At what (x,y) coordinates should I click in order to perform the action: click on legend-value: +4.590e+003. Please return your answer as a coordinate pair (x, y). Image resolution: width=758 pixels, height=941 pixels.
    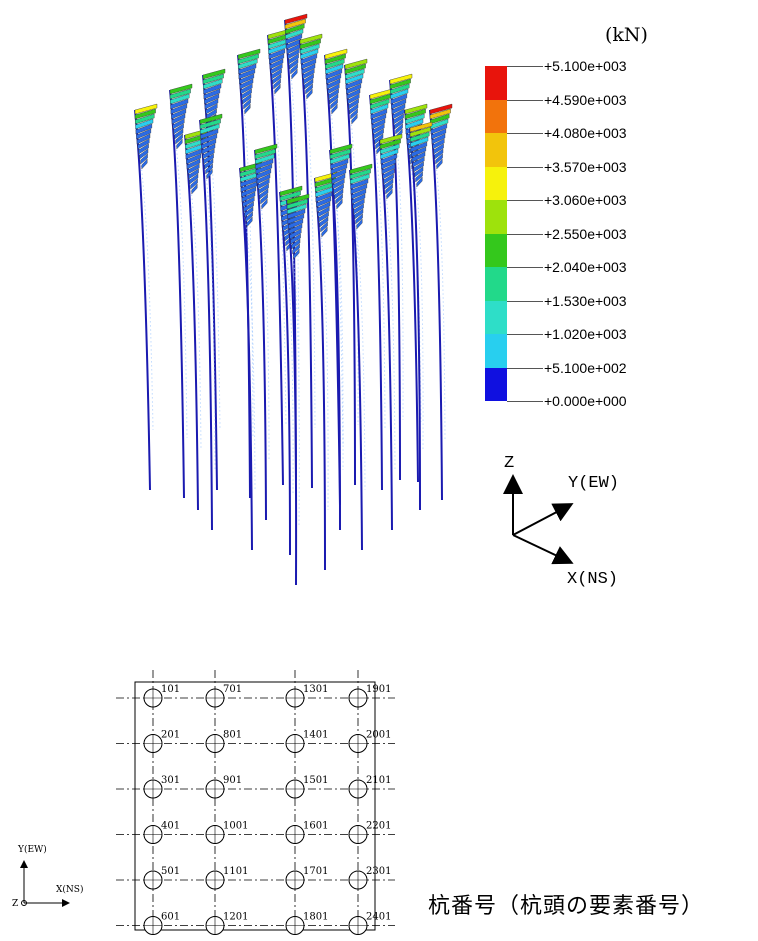
    Looking at the image, I should click on (585, 99).